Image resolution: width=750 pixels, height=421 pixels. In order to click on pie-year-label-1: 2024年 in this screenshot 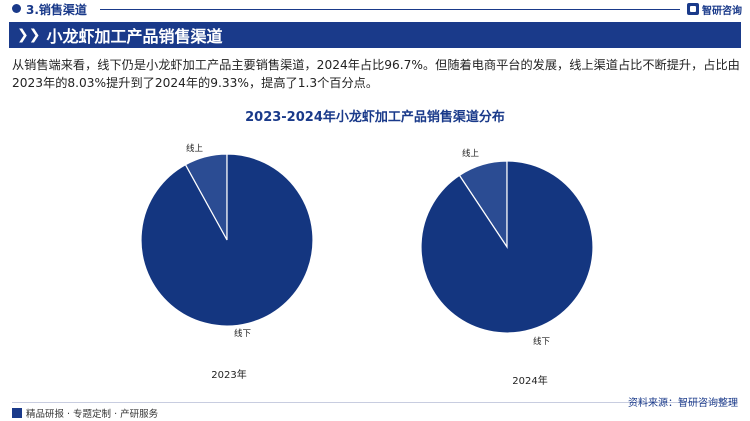, I will do `click(529, 380)`.